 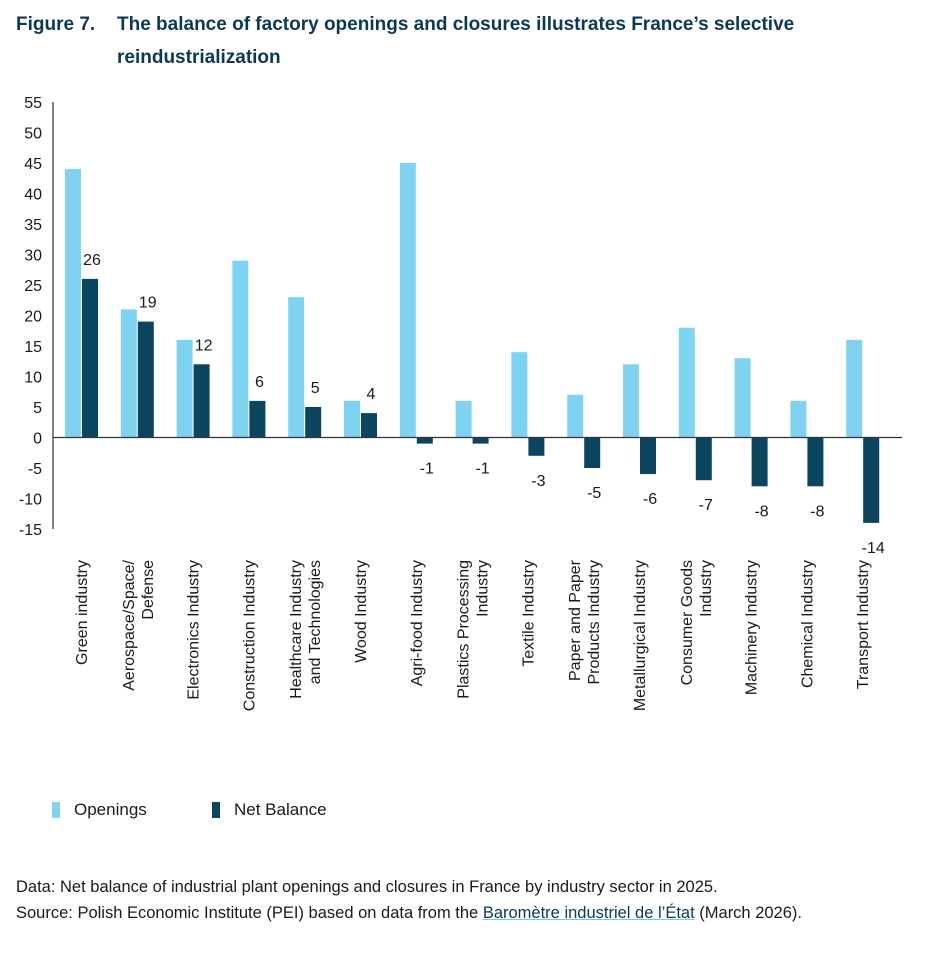 I want to click on x-category-label: Metallurgical Industry, so click(x=640, y=635).